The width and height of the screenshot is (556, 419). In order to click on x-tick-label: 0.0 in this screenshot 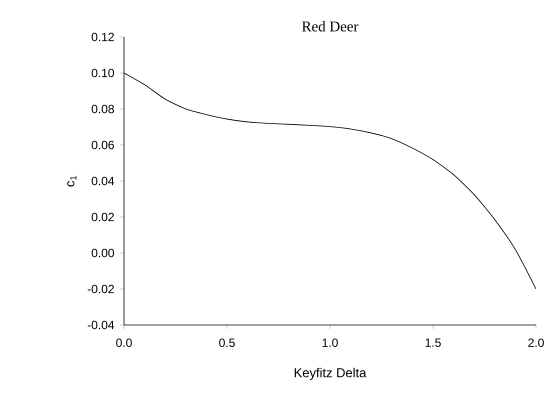, I will do `click(124, 342)`.